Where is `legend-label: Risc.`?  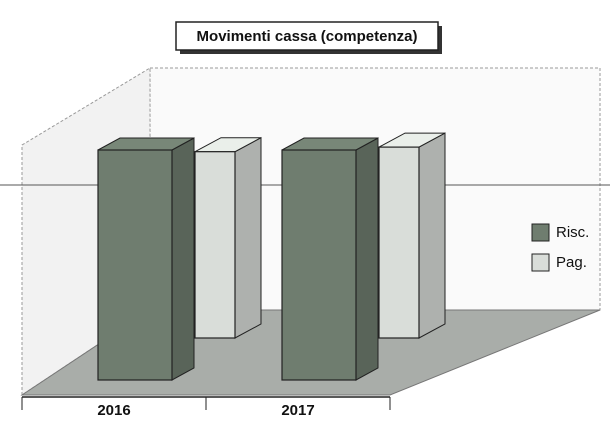 legend-label: Risc. is located at coordinates (572, 232).